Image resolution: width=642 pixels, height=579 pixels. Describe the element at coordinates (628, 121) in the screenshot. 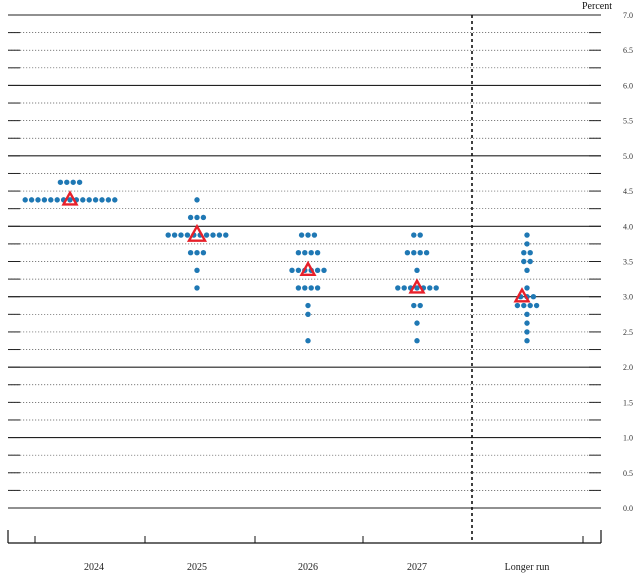

I see `y-tick-label: 5.5` at that location.